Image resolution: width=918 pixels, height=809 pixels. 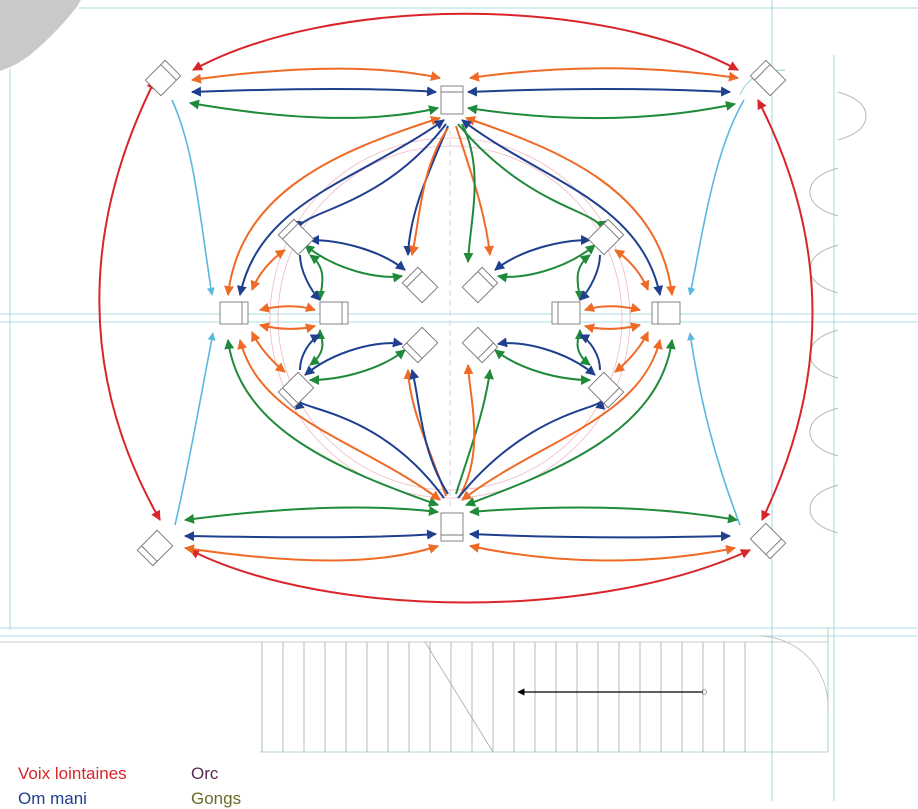 What do you see at coordinates (450, 423) in the screenshot?
I see `center-bottom-arrows` at bounding box center [450, 423].